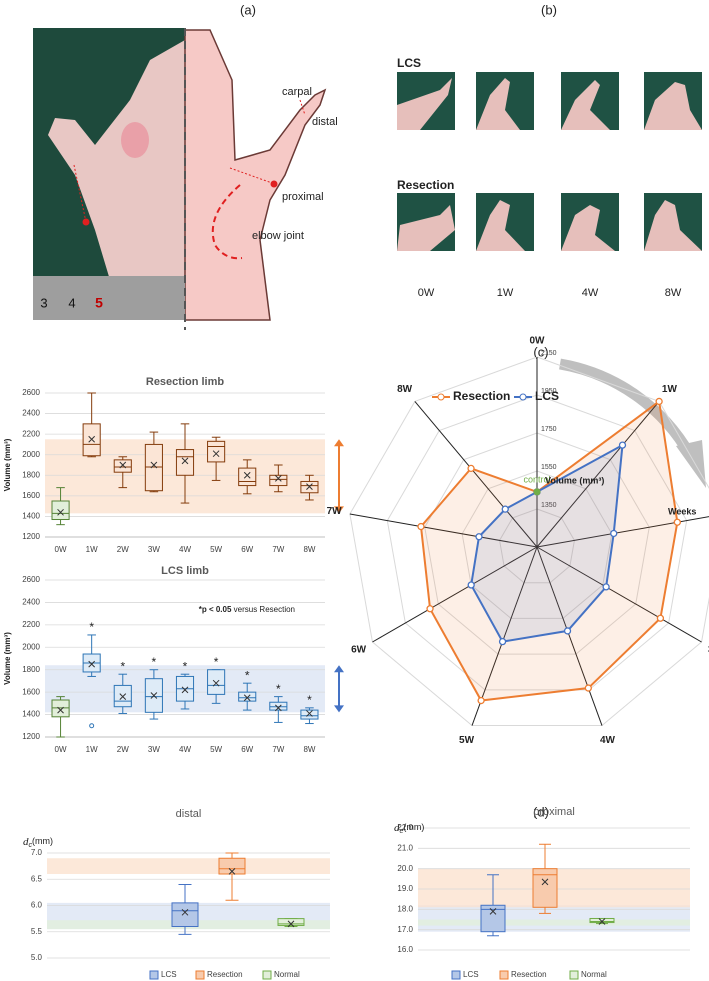  I want to click on annotation-bold: *p < 0.05, so click(215, 609).